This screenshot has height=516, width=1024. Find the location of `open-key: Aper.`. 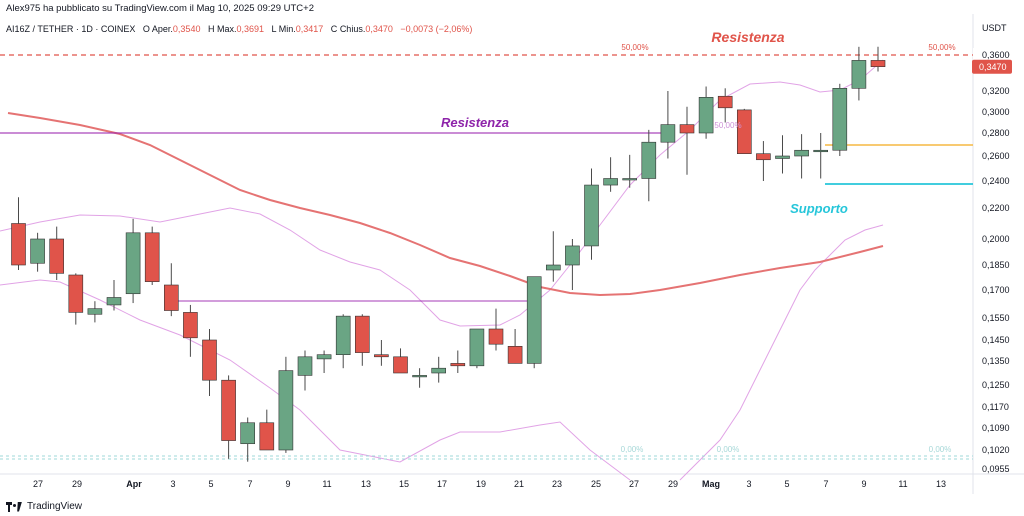

open-key: Aper. is located at coordinates (162, 29).